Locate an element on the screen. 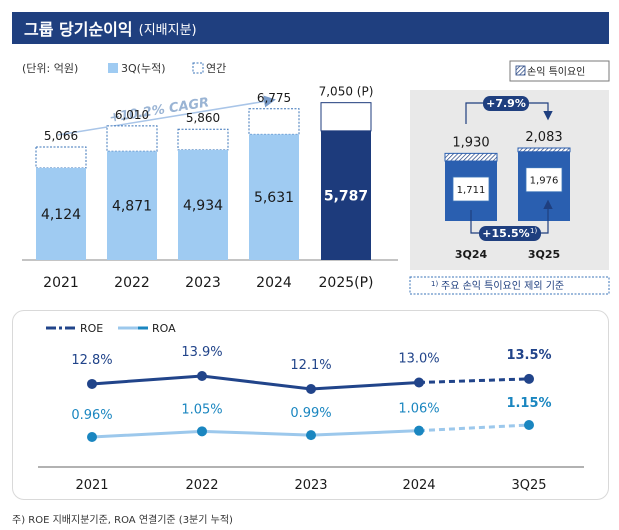 This screenshot has height=530, width=619. special-category-label: 3Q24 is located at coordinates (471, 254).